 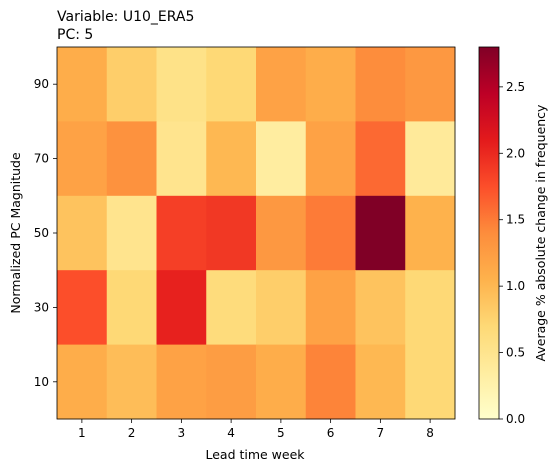 I want to click on x-tick-label: 4, so click(x=231, y=433).